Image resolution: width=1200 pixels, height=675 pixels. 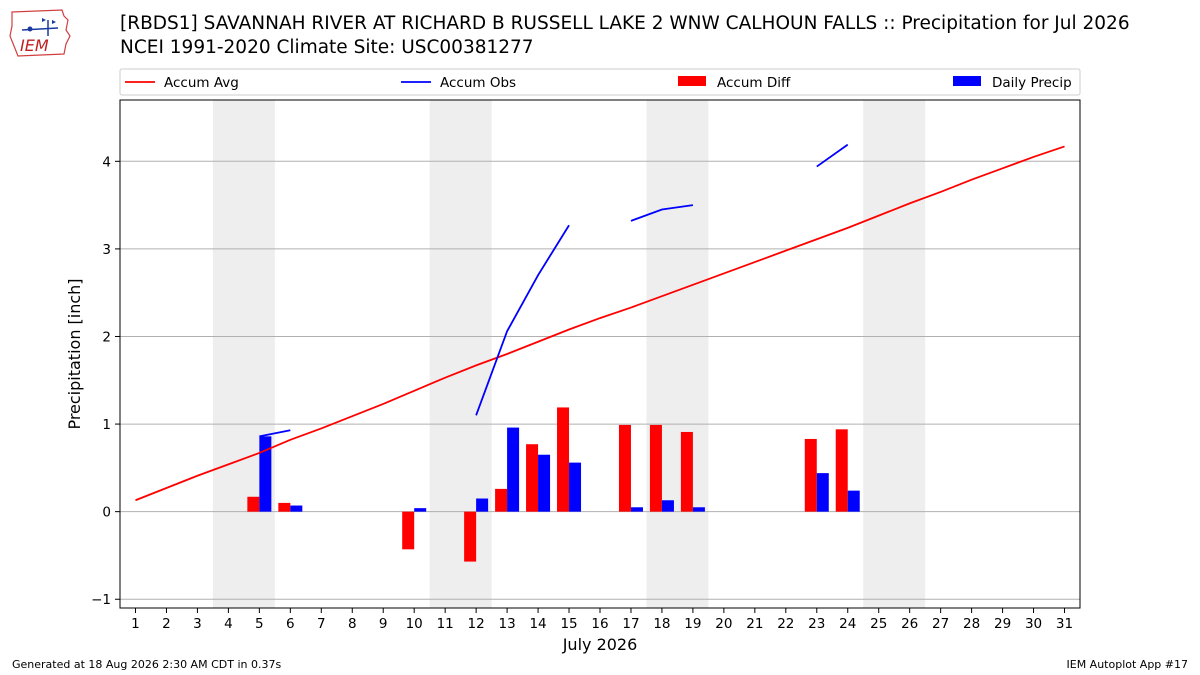 I want to click on x-tick-label: 6, so click(x=290, y=624).